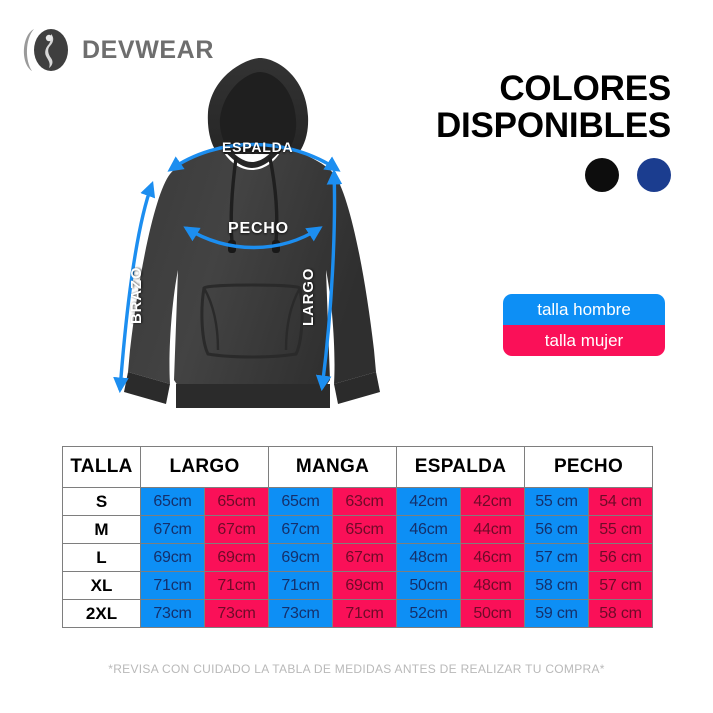 The height and width of the screenshot is (713, 713). I want to click on cell-manga-men: 67cm, so click(300, 529).